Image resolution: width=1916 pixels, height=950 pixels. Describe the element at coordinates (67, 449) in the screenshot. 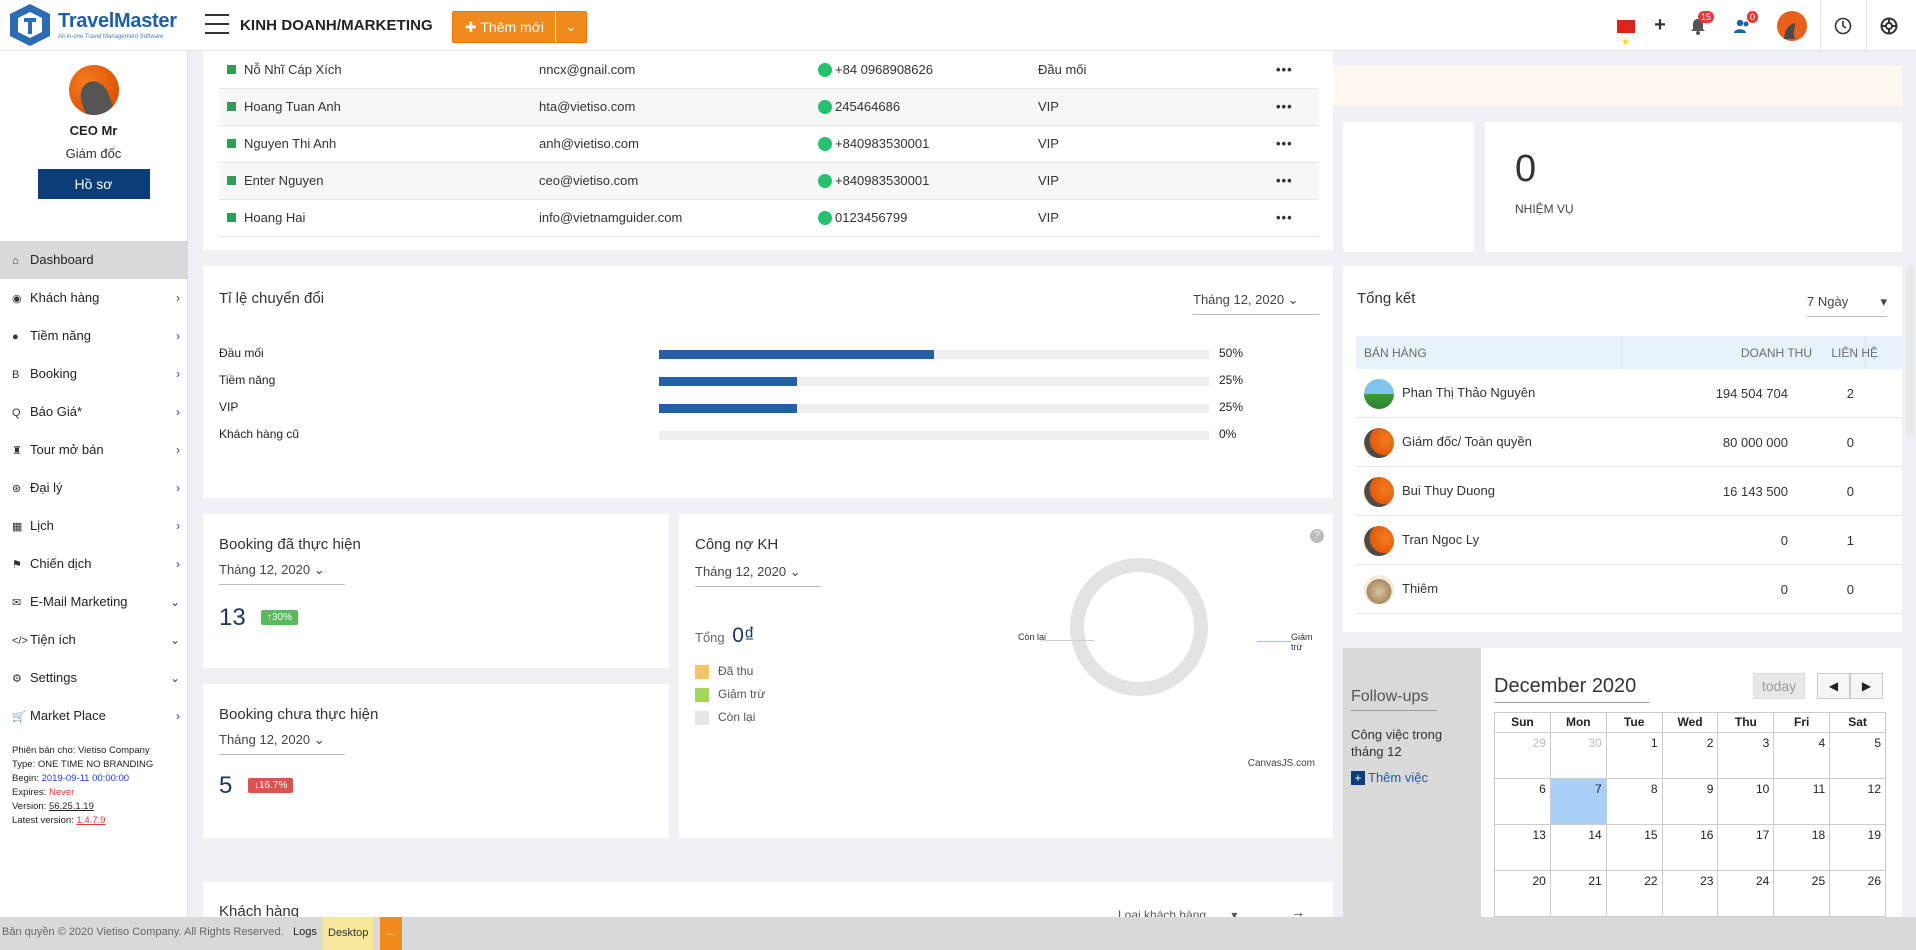

I see `sidebar-item-label: Tour mở bán` at that location.